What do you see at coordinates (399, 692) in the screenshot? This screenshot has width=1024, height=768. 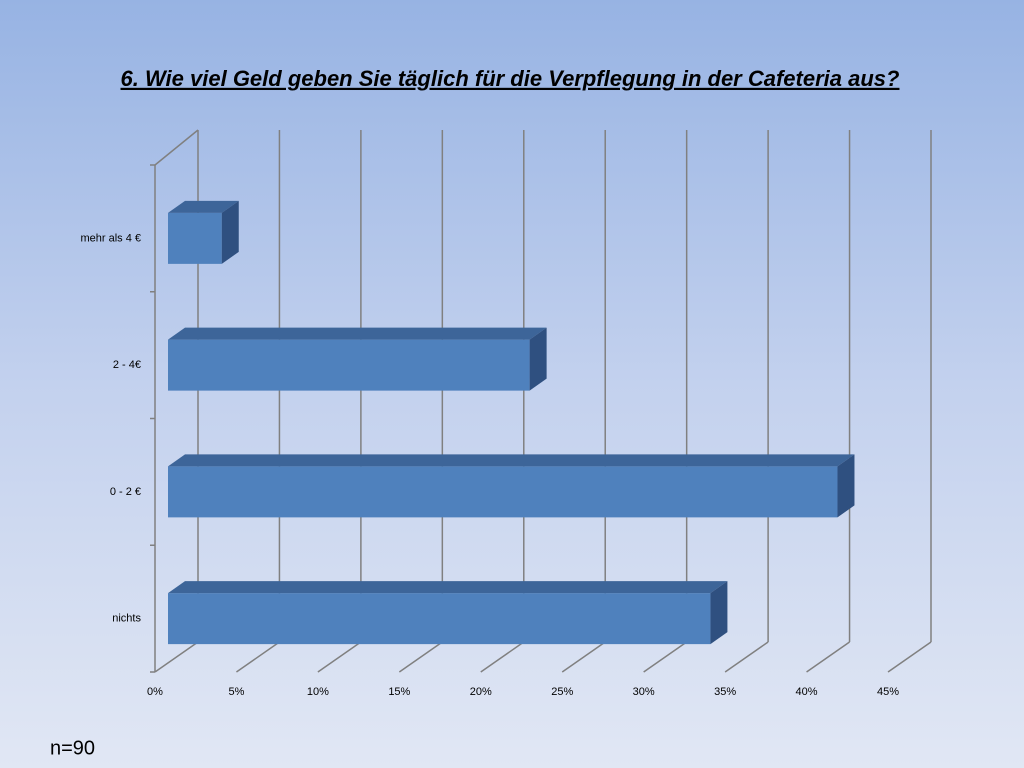 I see `x-tick-label: 15%` at bounding box center [399, 692].